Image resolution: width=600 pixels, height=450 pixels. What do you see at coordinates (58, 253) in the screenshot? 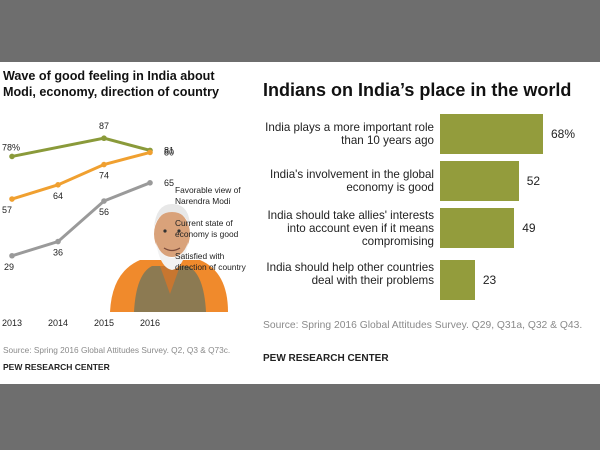
I see `line-label-2-1: 36` at bounding box center [58, 253].